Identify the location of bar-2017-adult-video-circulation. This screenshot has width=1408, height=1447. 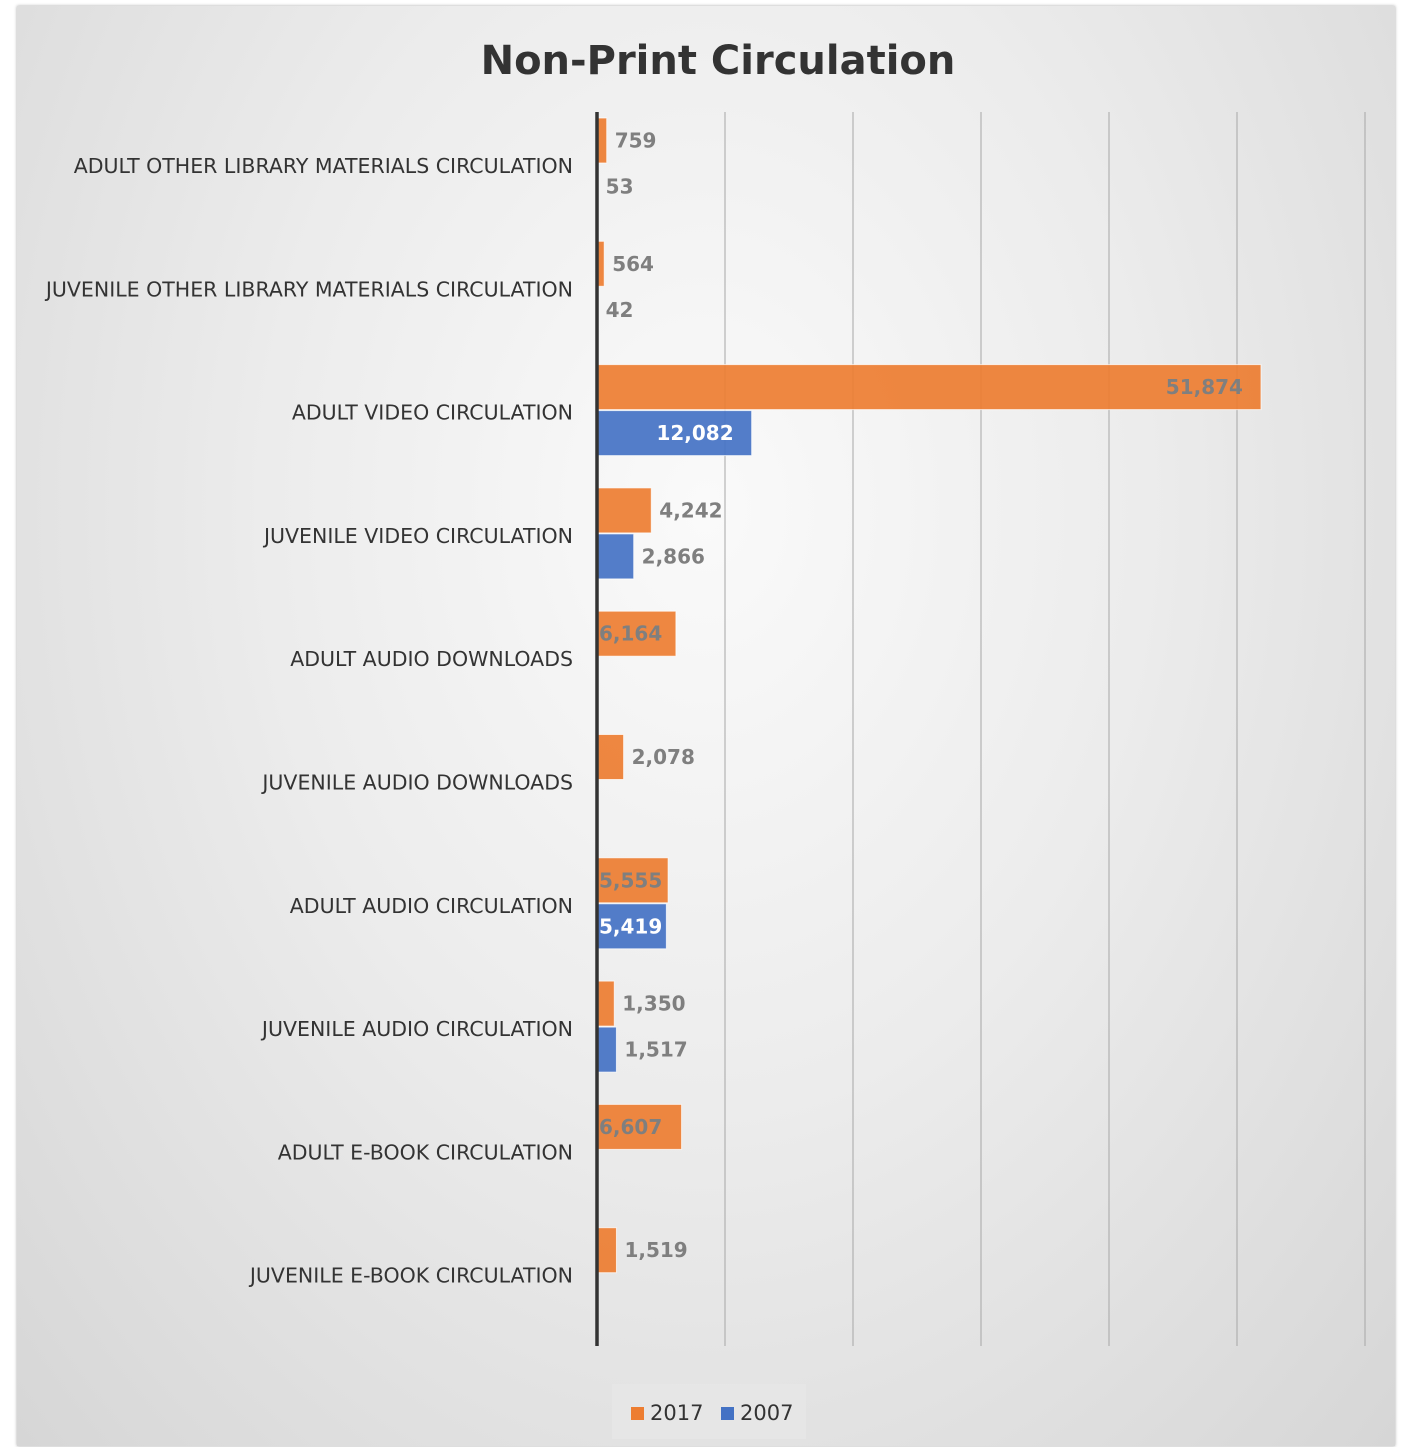
(929, 387).